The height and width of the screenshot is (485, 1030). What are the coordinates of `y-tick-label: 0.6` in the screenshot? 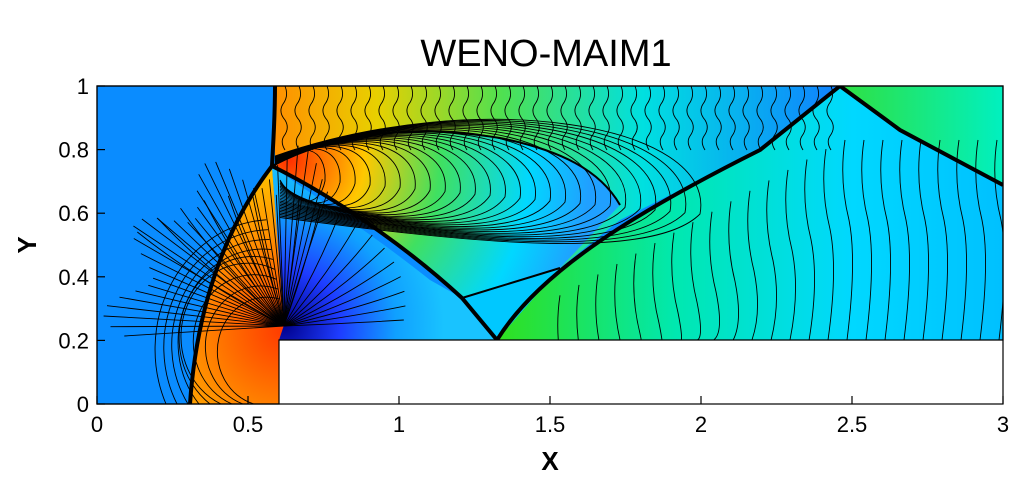 It's located at (73, 213).